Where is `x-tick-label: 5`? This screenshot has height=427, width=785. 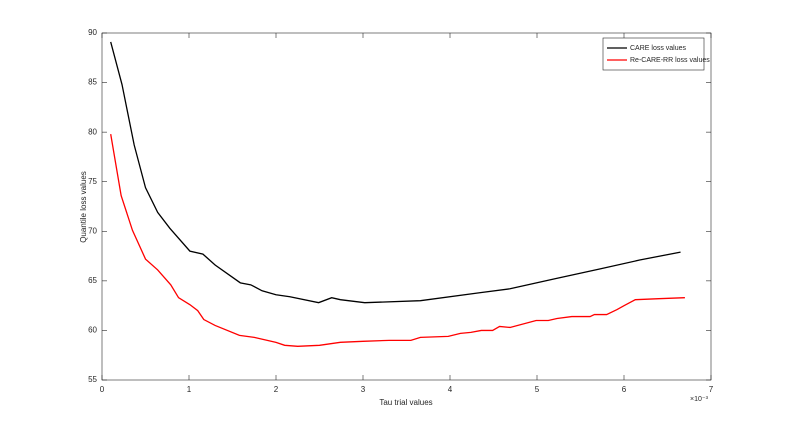
x-tick-label: 5 is located at coordinates (537, 389).